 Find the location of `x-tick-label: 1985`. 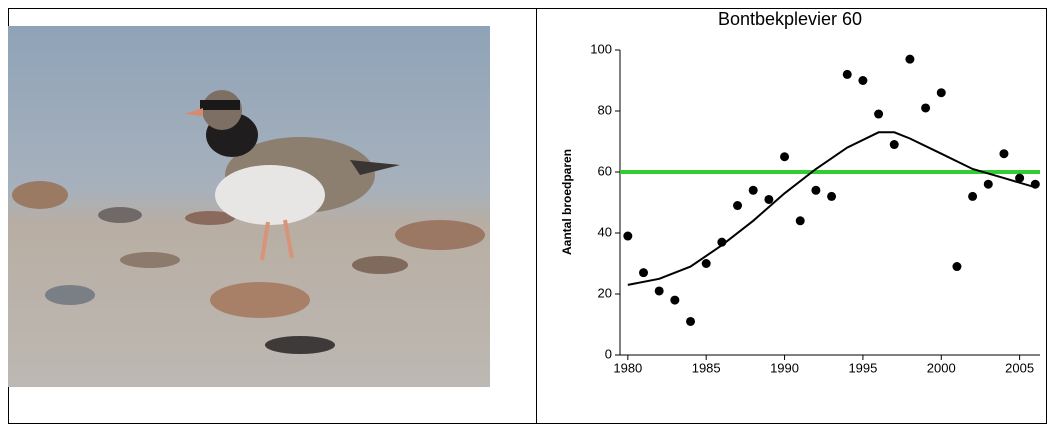

x-tick-label: 1985 is located at coordinates (706, 367).